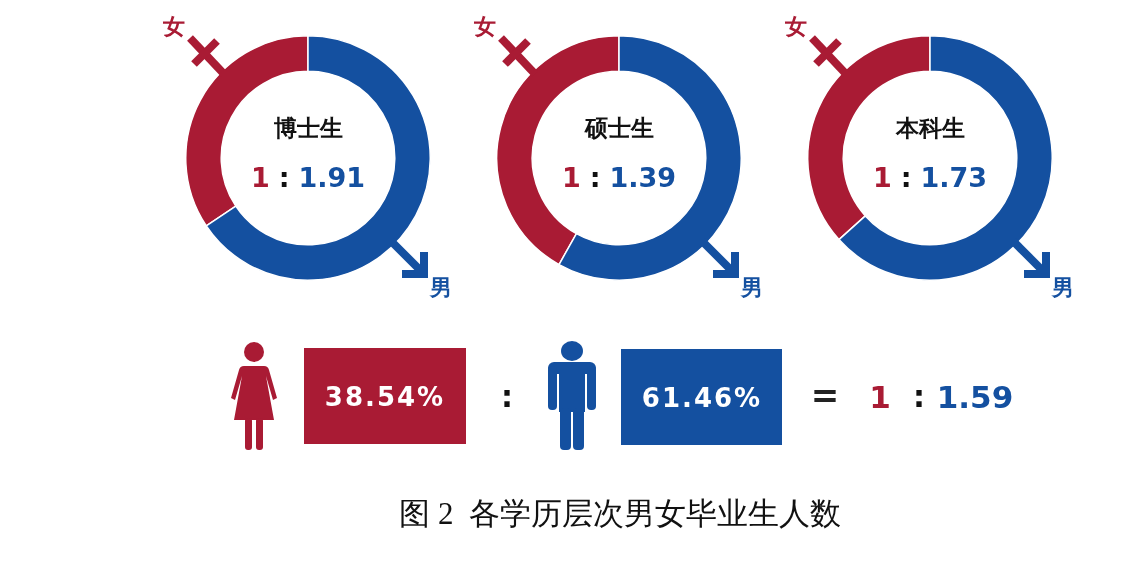 The width and height of the screenshot is (1144, 562). I want to click on data-label: 1.39, so click(643, 178).